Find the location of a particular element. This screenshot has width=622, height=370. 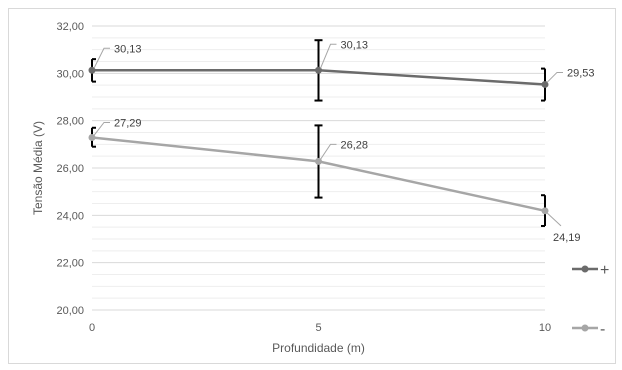

y-tick-label: 24,00 is located at coordinates (70, 216).